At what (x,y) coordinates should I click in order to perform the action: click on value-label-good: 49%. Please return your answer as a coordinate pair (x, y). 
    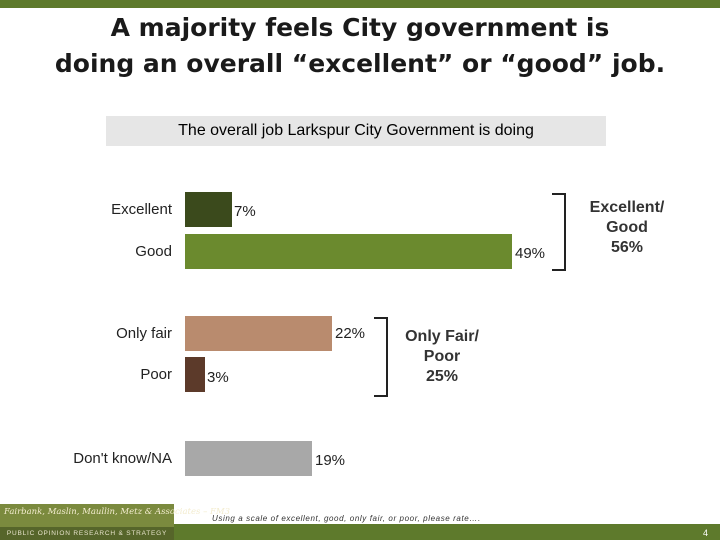
    Looking at the image, I should click on (530, 253).